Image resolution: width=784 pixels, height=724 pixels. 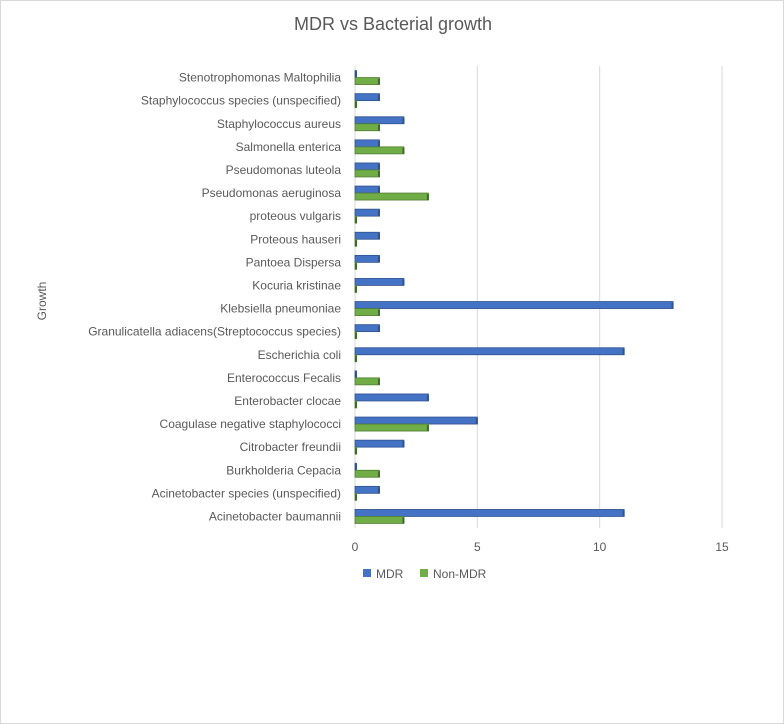 What do you see at coordinates (283, 470) in the screenshot?
I see `category-label: Burkholderia Cepacia` at bounding box center [283, 470].